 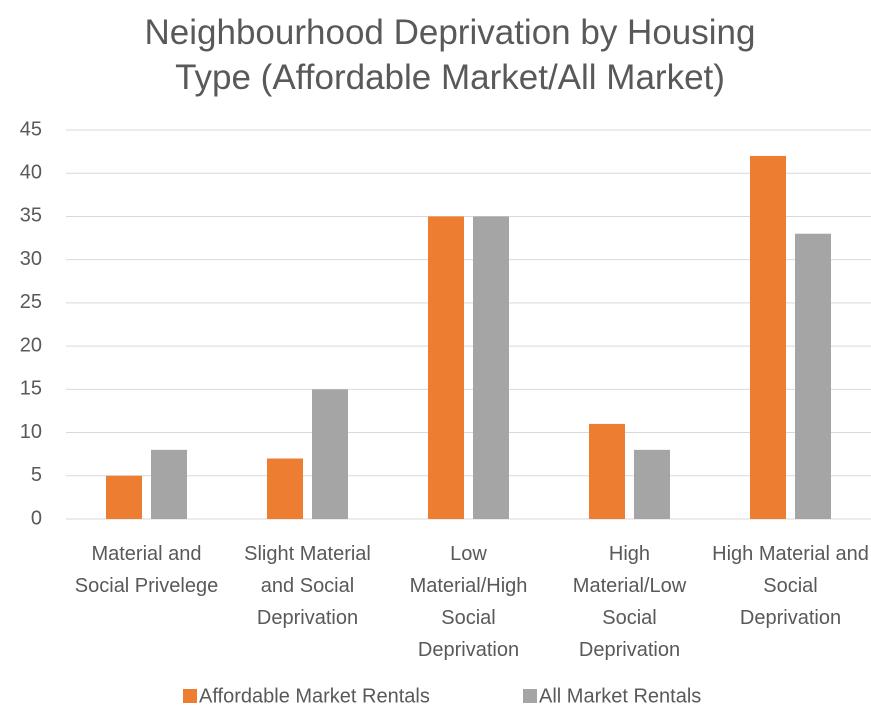 I want to click on y-tick-label: 45, so click(x=31, y=129).